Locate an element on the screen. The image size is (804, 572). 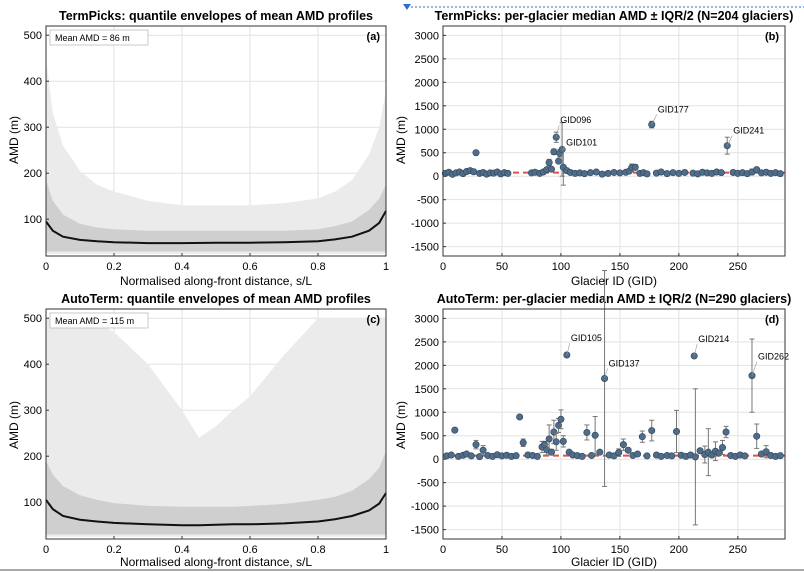
panel-label: (a) is located at coordinates (374, 37).